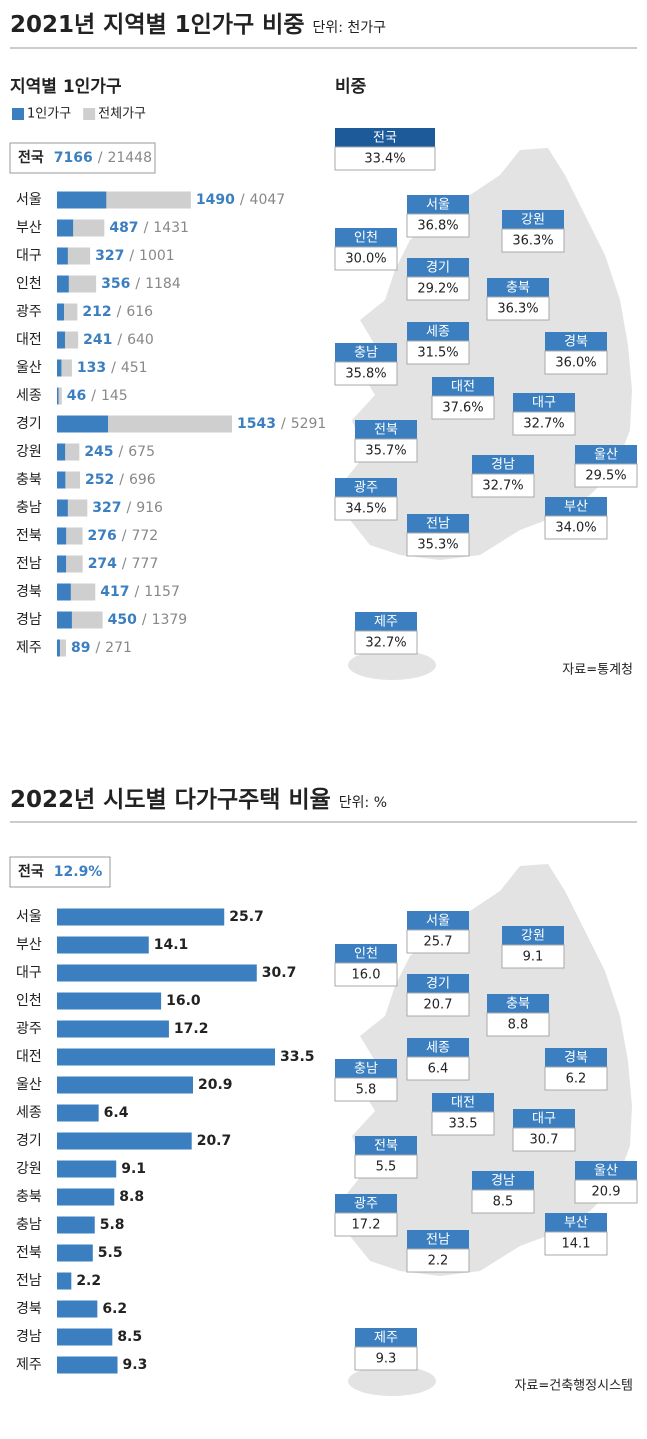  Describe the element at coordinates (29, 1029) in the screenshot. I see `category-label: 광주` at that location.